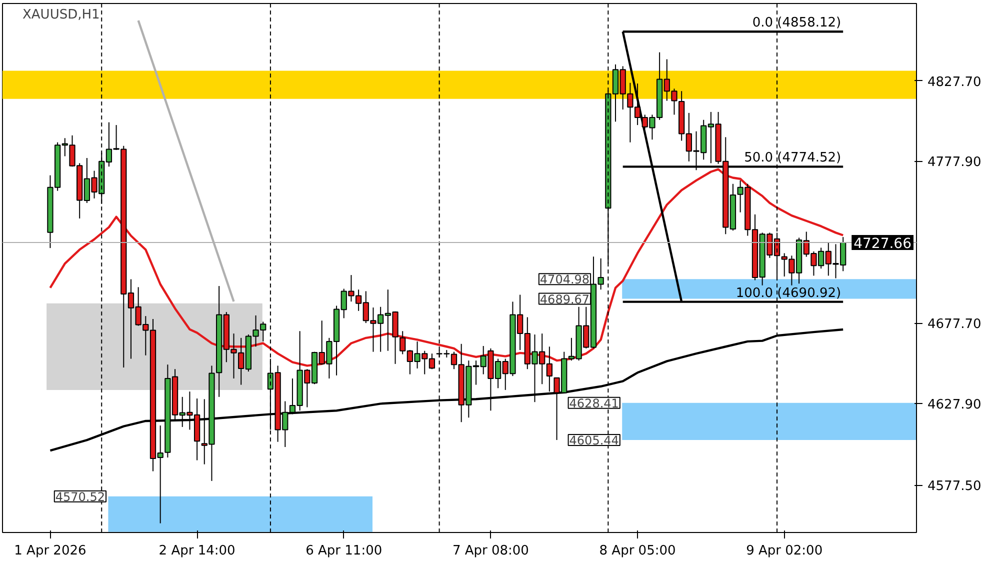  What do you see at coordinates (197, 551) in the screenshot?
I see `x-tick-label: 2 Apr 14:00` at bounding box center [197, 551].